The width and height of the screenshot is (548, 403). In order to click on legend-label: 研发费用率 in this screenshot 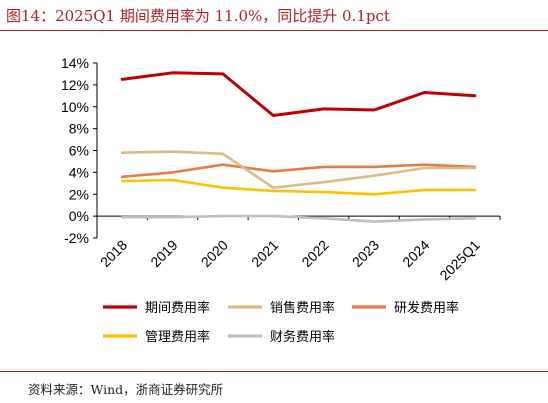, I will do `click(426, 308)`.